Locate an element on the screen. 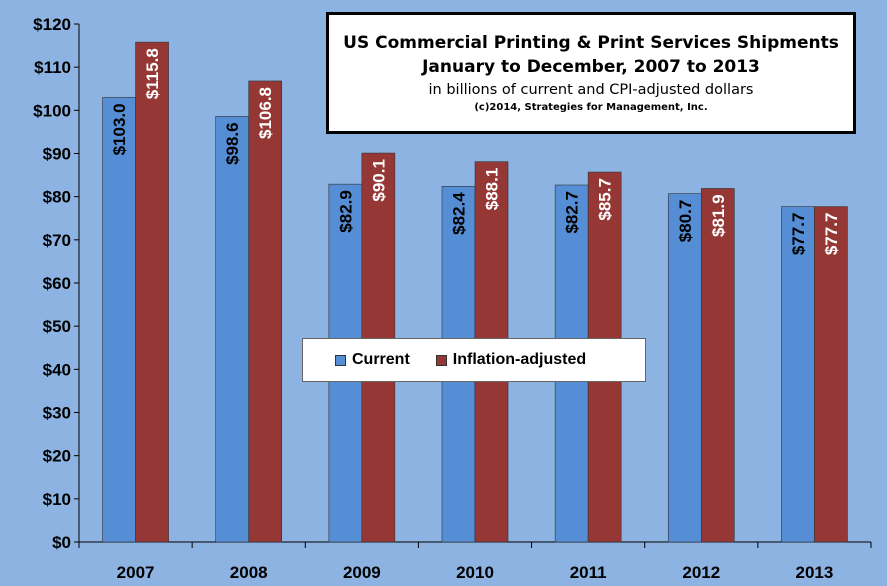  data-label: $81.9 is located at coordinates (718, 215).